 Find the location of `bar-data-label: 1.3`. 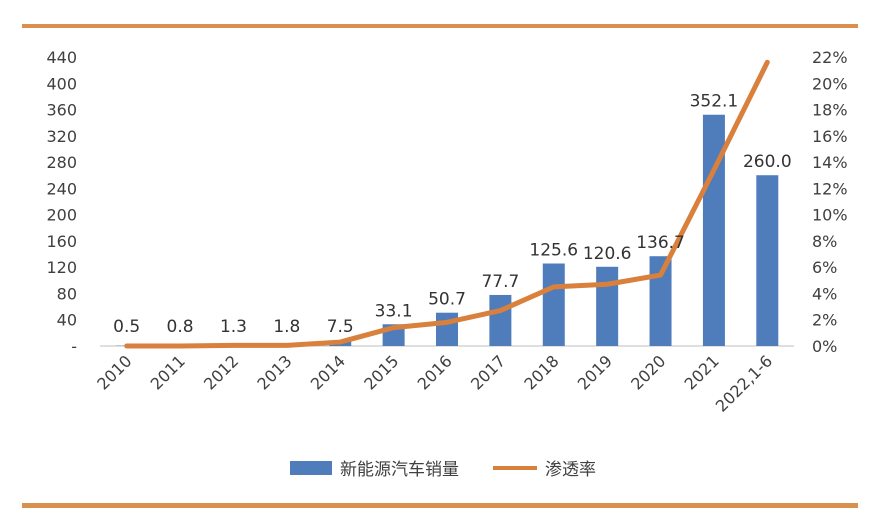

bar-data-label: 1.3 is located at coordinates (233, 327).